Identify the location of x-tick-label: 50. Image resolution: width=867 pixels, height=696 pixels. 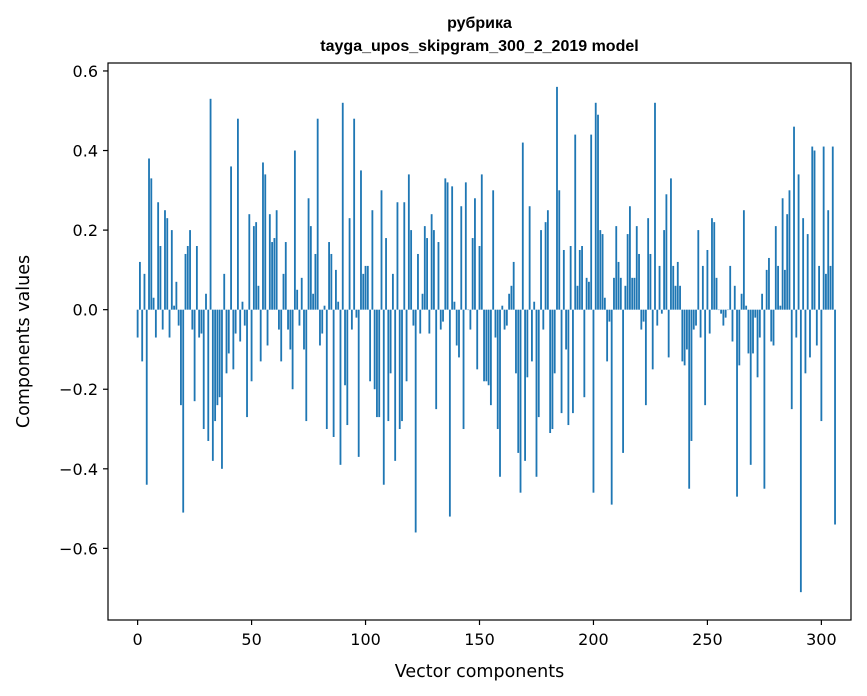
(251, 639).